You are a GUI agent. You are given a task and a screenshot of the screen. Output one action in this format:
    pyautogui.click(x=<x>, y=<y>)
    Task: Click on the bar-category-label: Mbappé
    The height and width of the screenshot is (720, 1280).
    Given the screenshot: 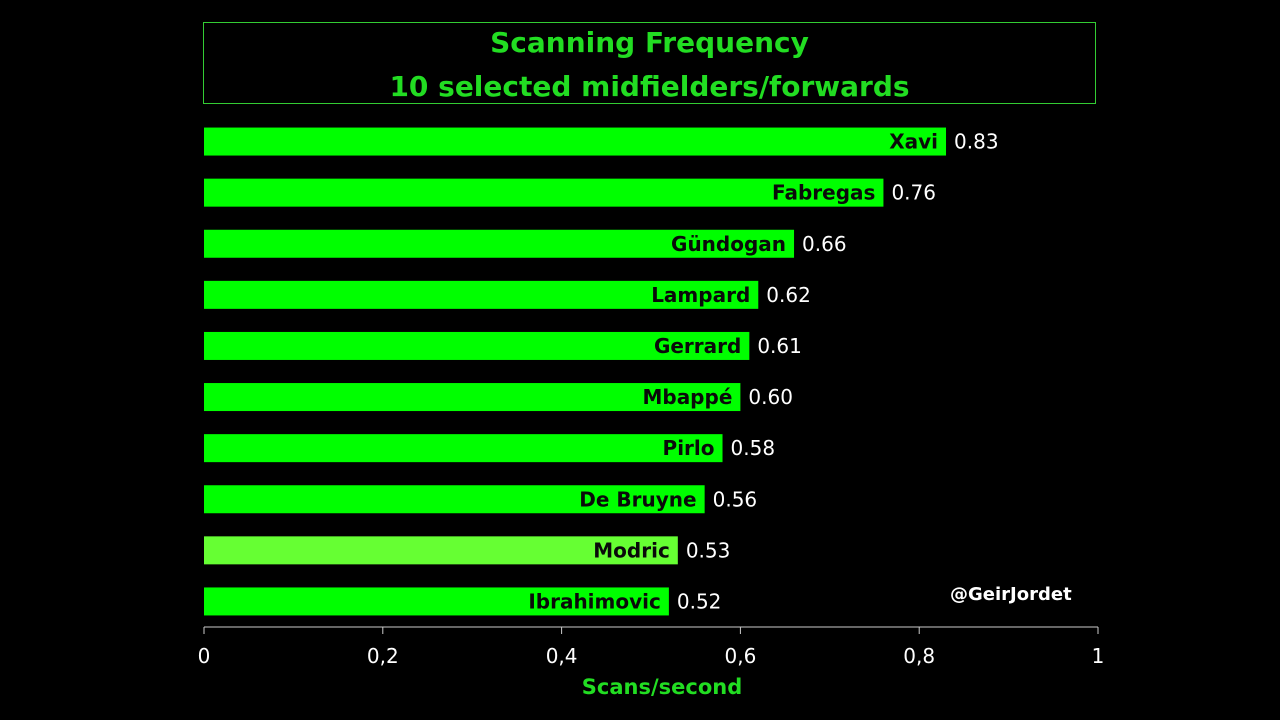 What is the action you would take?
    pyautogui.click(x=687, y=397)
    